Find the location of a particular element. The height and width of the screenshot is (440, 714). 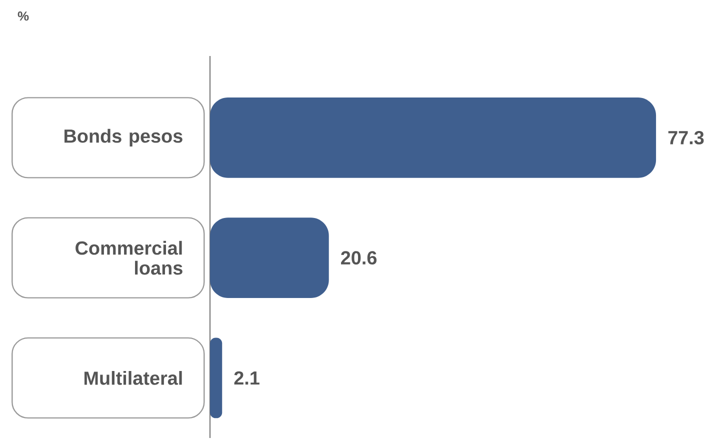

y-tick-label: Bonds pesos is located at coordinates (123, 137).